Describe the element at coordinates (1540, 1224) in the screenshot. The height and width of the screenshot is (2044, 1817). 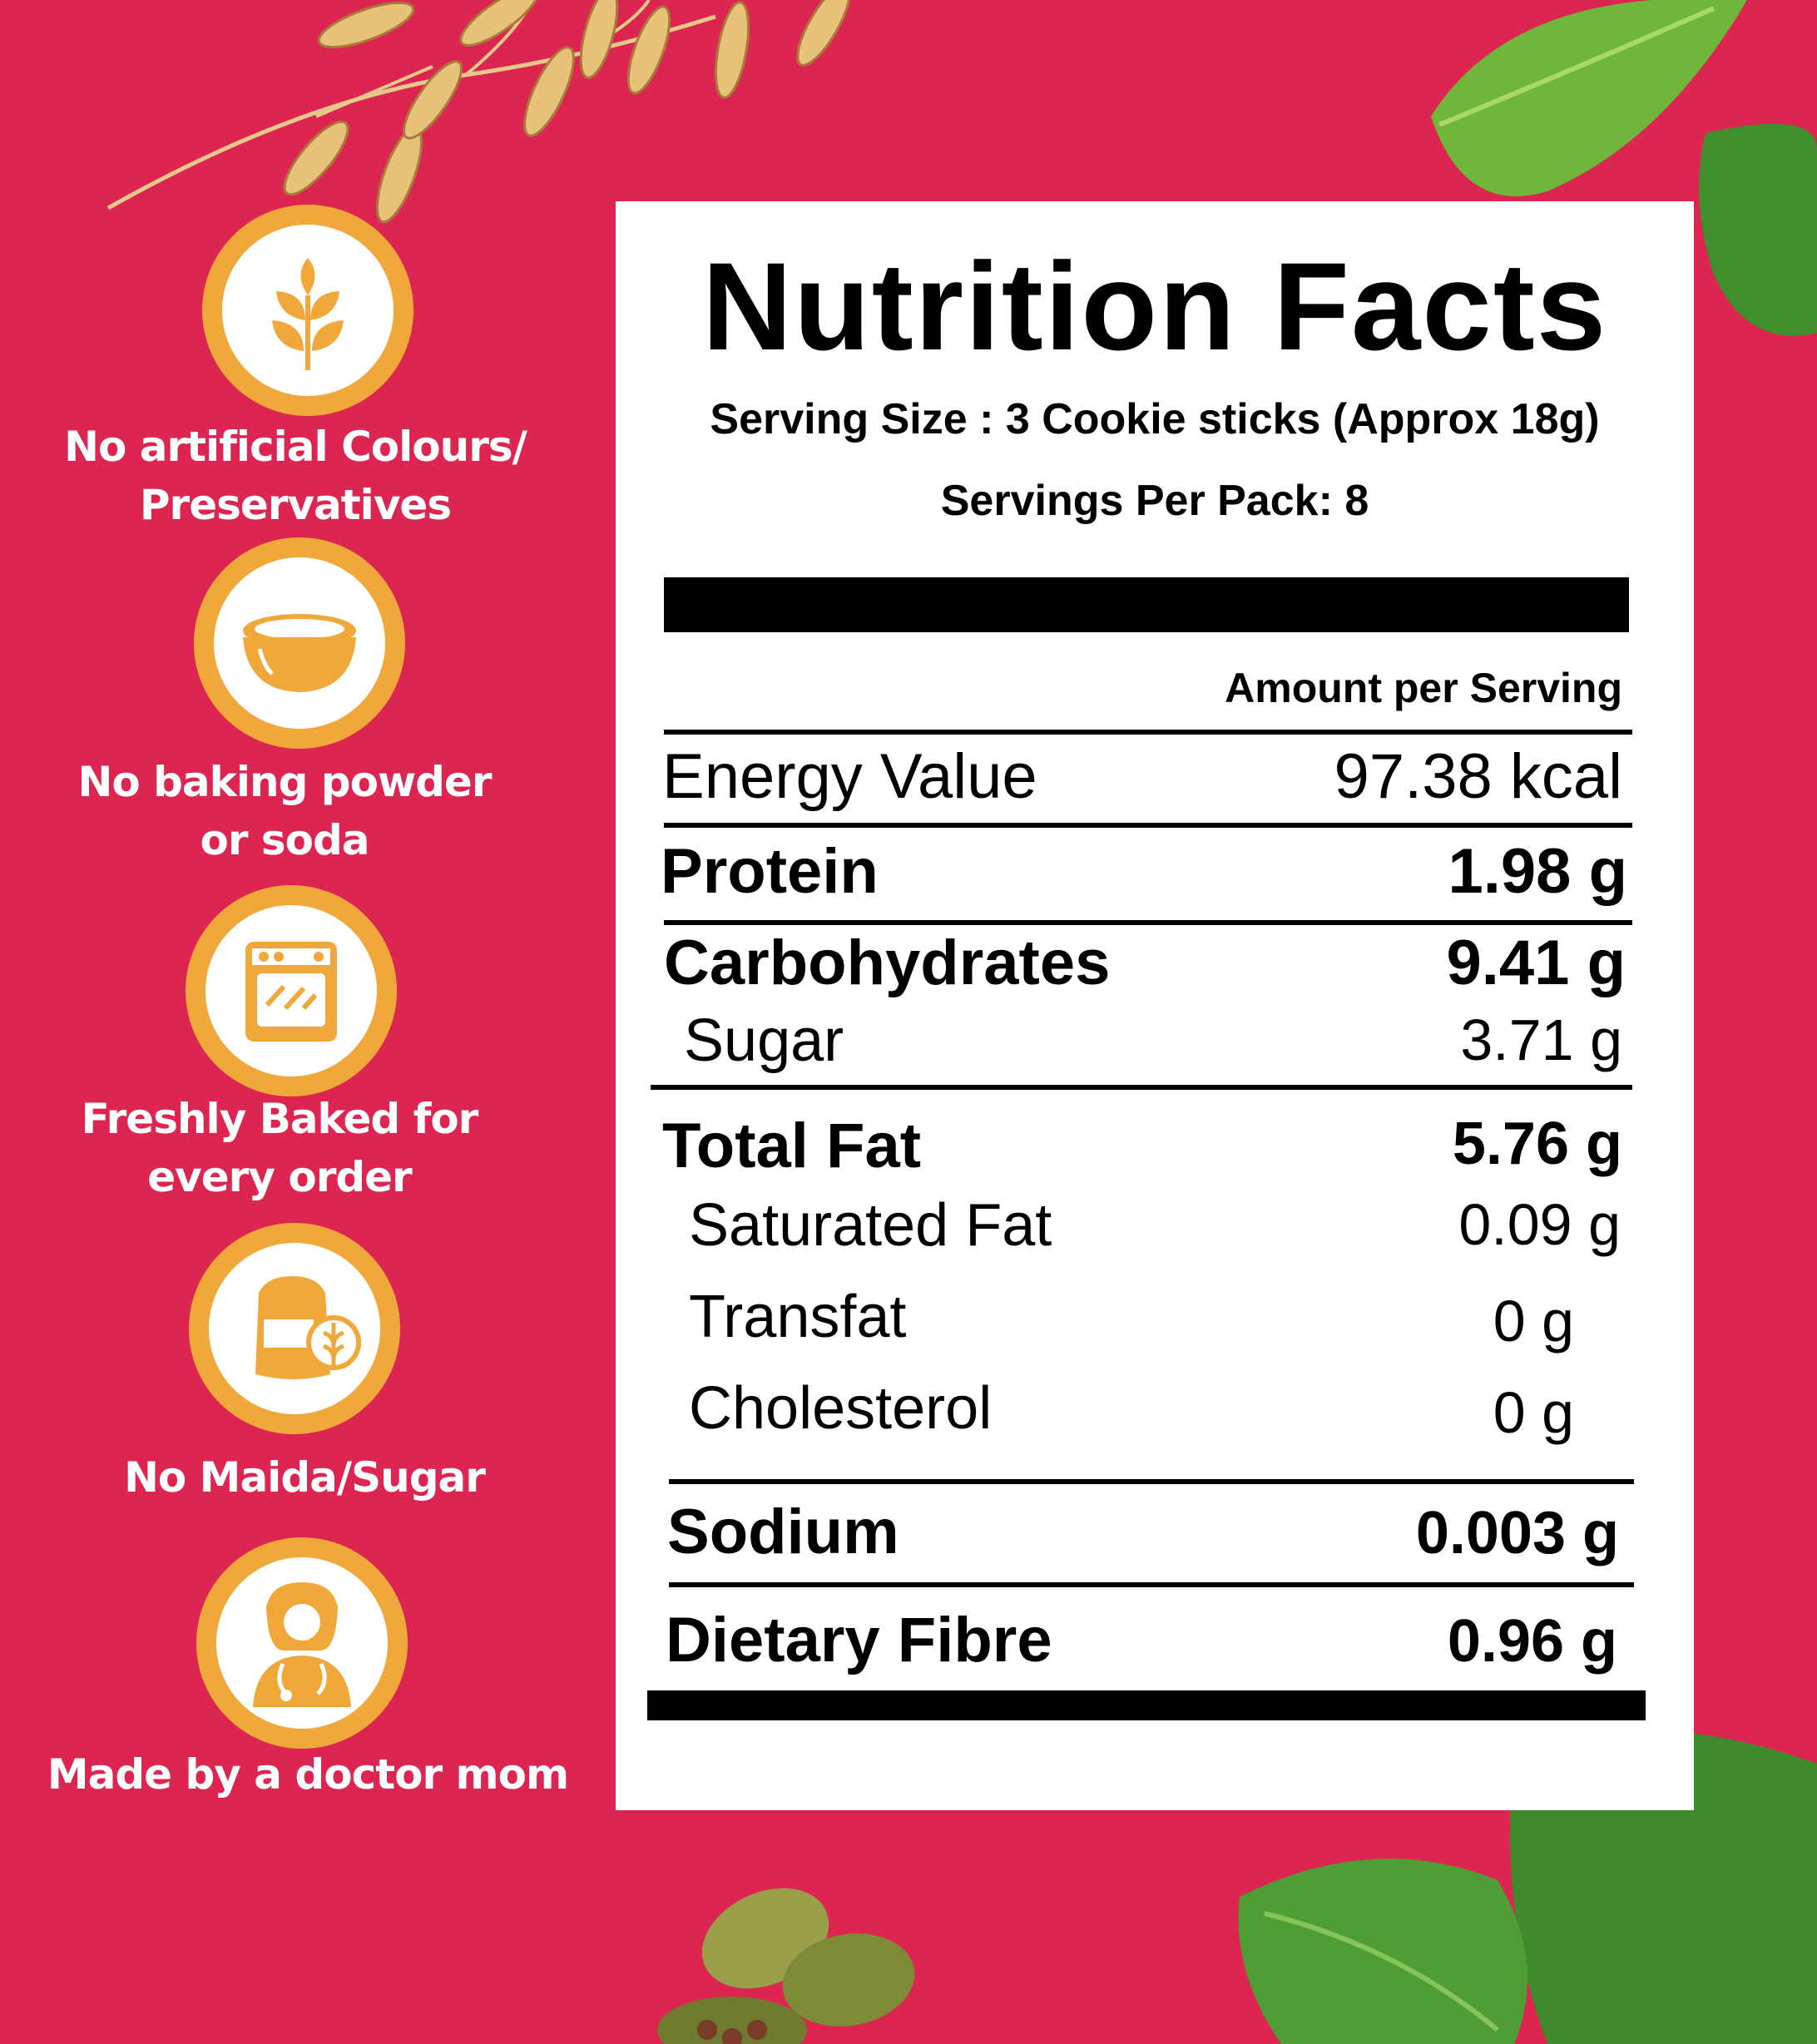
I see `row-value-saturated-fat: 0.09 g` at that location.